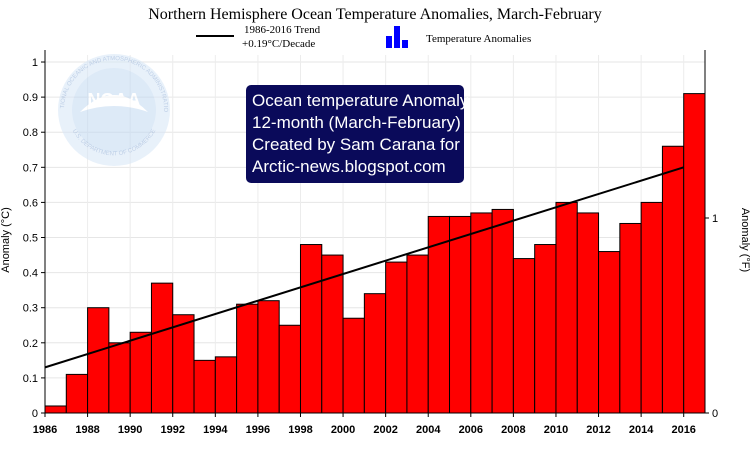 The image size is (750, 450). I want to click on bar-2007, so click(502, 311).